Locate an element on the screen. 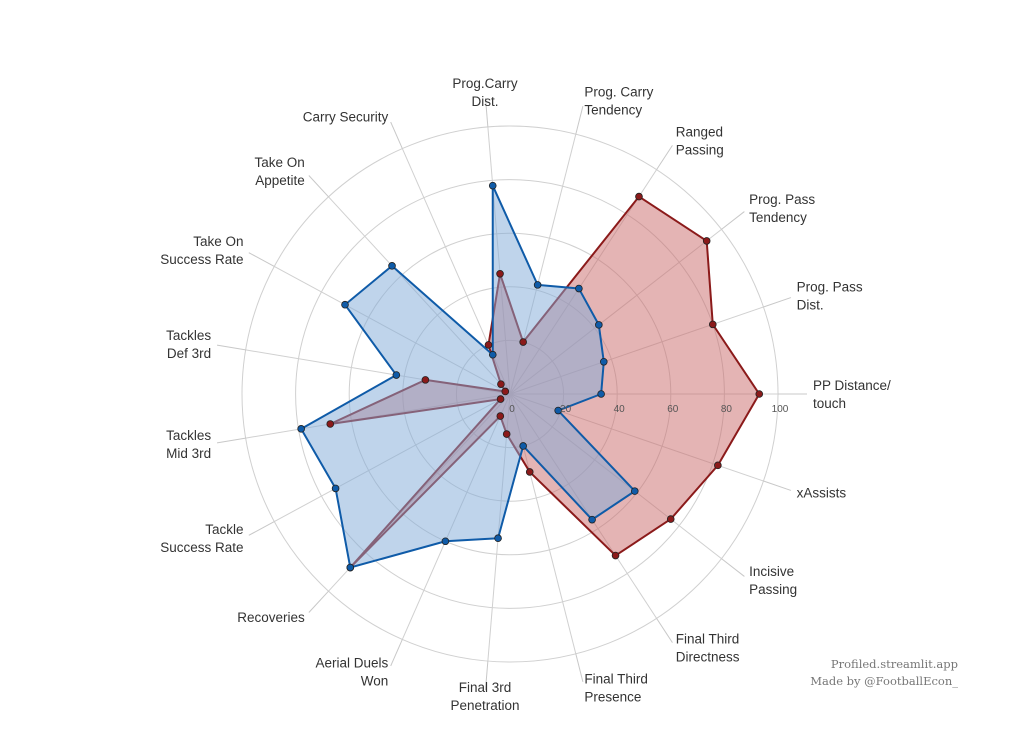  category-label: Tackles Def 3rd is located at coordinates (188, 344).